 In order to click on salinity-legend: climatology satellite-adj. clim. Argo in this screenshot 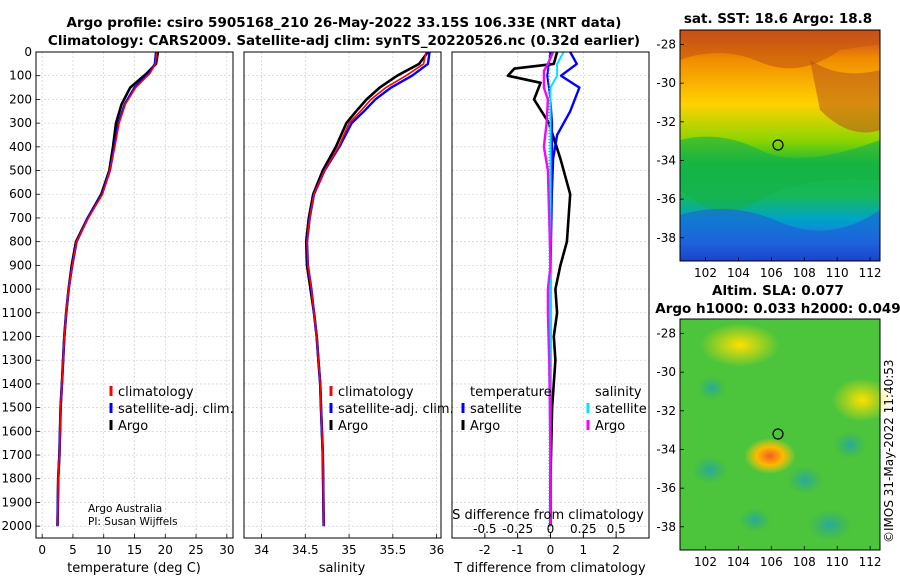, I will do `click(391, 409)`.